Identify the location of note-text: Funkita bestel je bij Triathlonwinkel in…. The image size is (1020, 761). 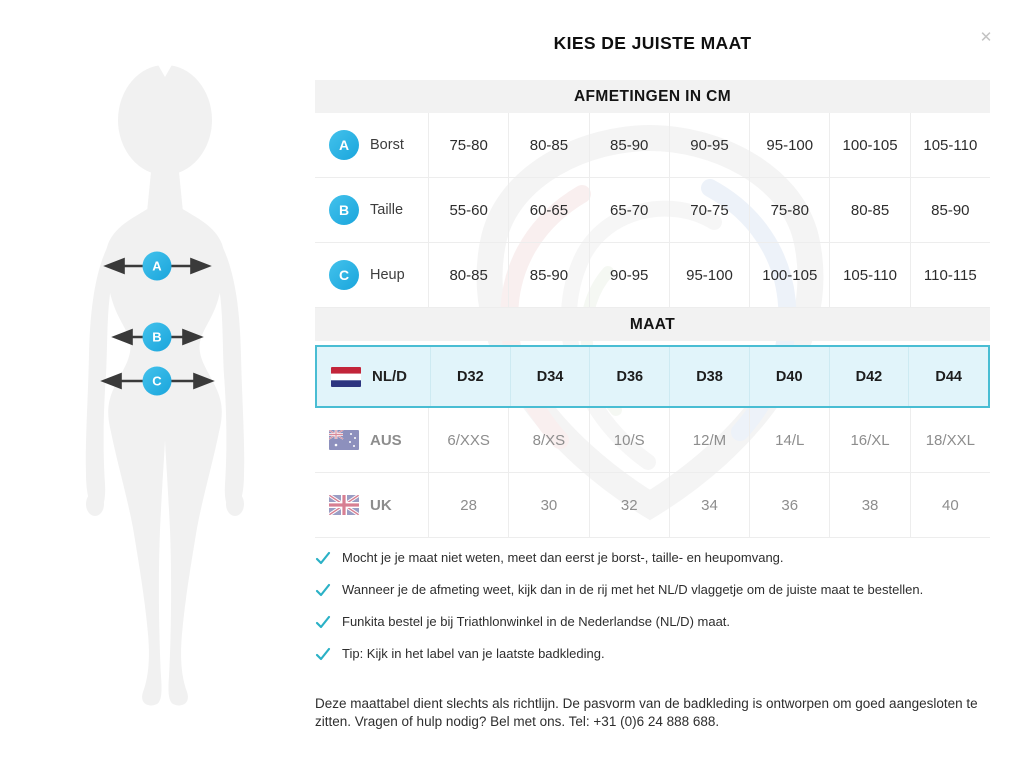
(536, 621).